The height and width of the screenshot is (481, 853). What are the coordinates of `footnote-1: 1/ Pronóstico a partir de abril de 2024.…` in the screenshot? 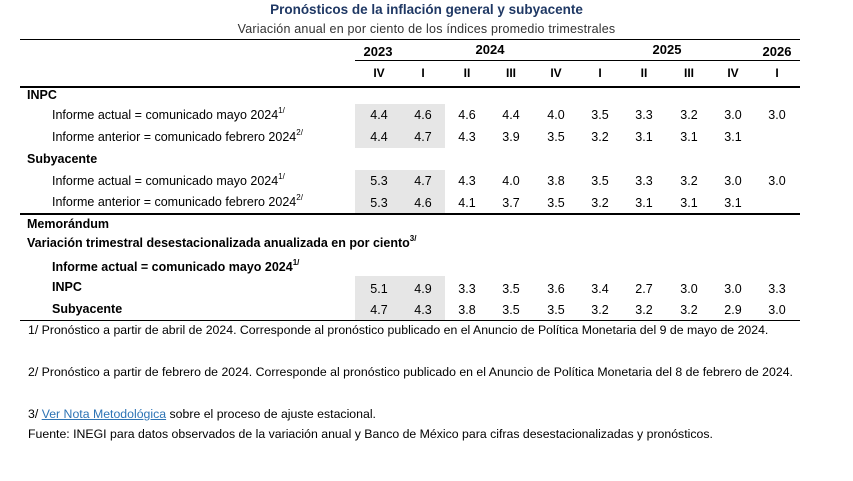 It's located at (398, 330).